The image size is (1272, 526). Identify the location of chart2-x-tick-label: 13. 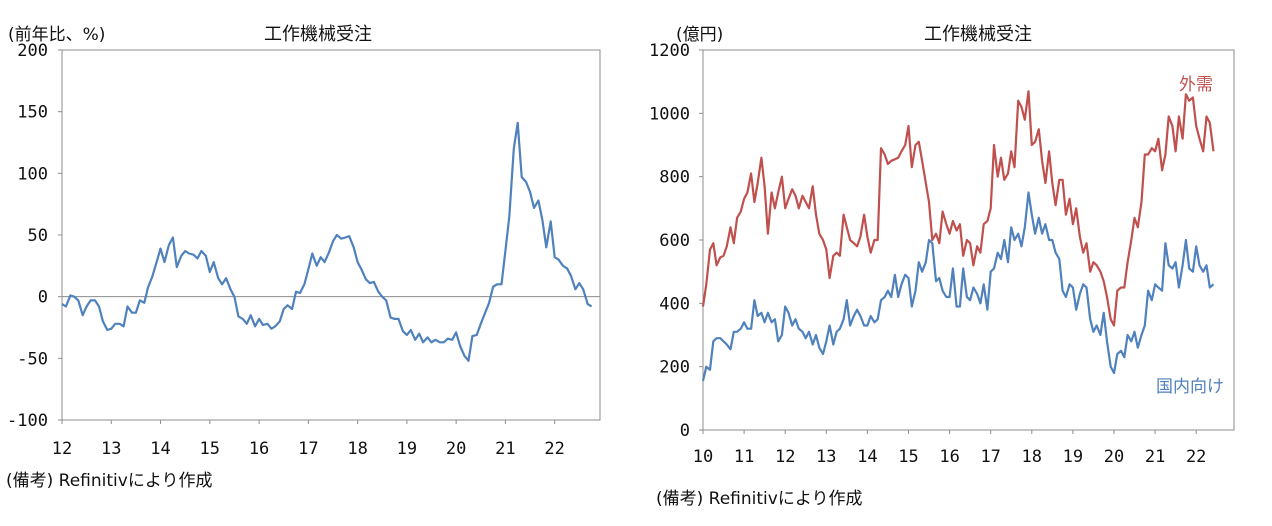
(826, 457).